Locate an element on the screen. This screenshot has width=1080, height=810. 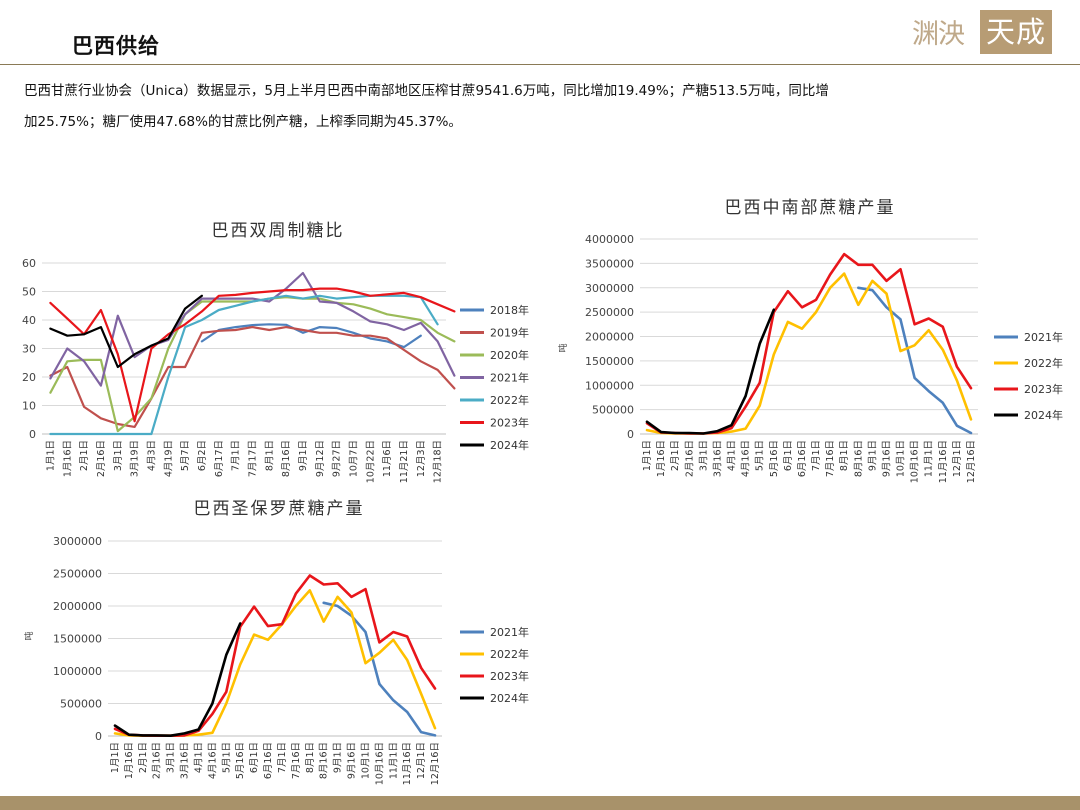
x-tick-label: 10月7日 is located at coordinates (353, 458).